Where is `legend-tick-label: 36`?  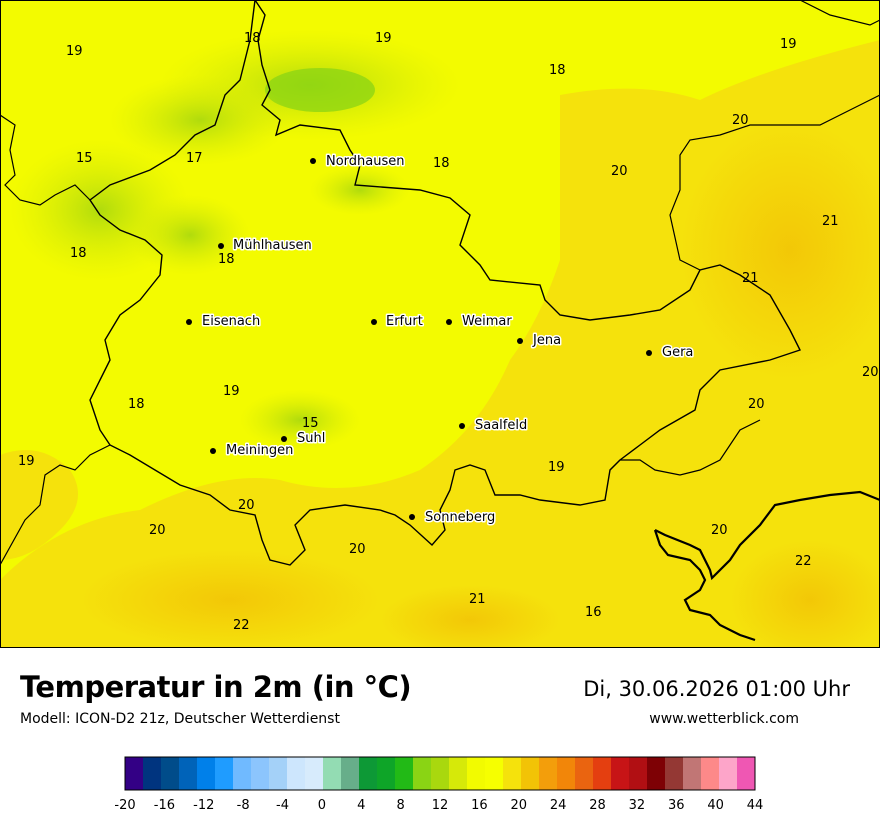 legend-tick-label: 36 is located at coordinates (676, 805).